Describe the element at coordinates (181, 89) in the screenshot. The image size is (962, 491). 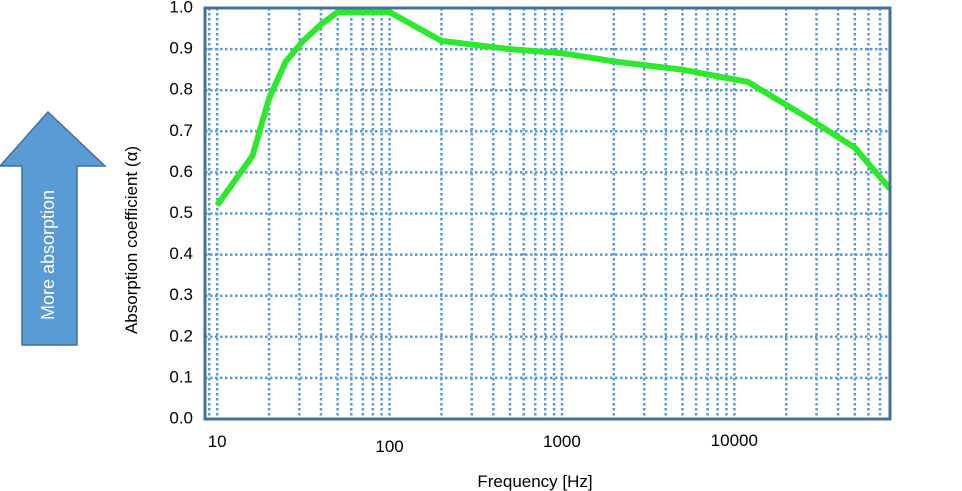
I see `y-tick-label: 0.8` at that location.